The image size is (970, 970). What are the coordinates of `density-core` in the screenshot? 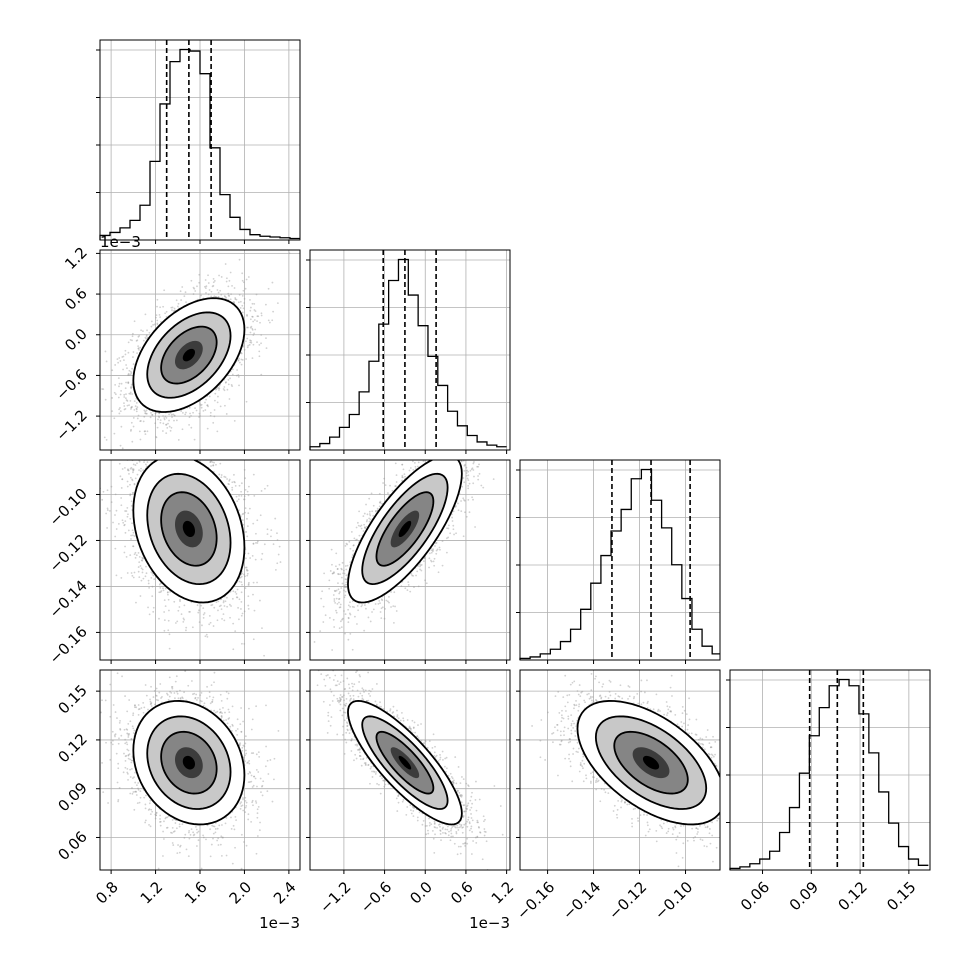 It's located at (188, 355).